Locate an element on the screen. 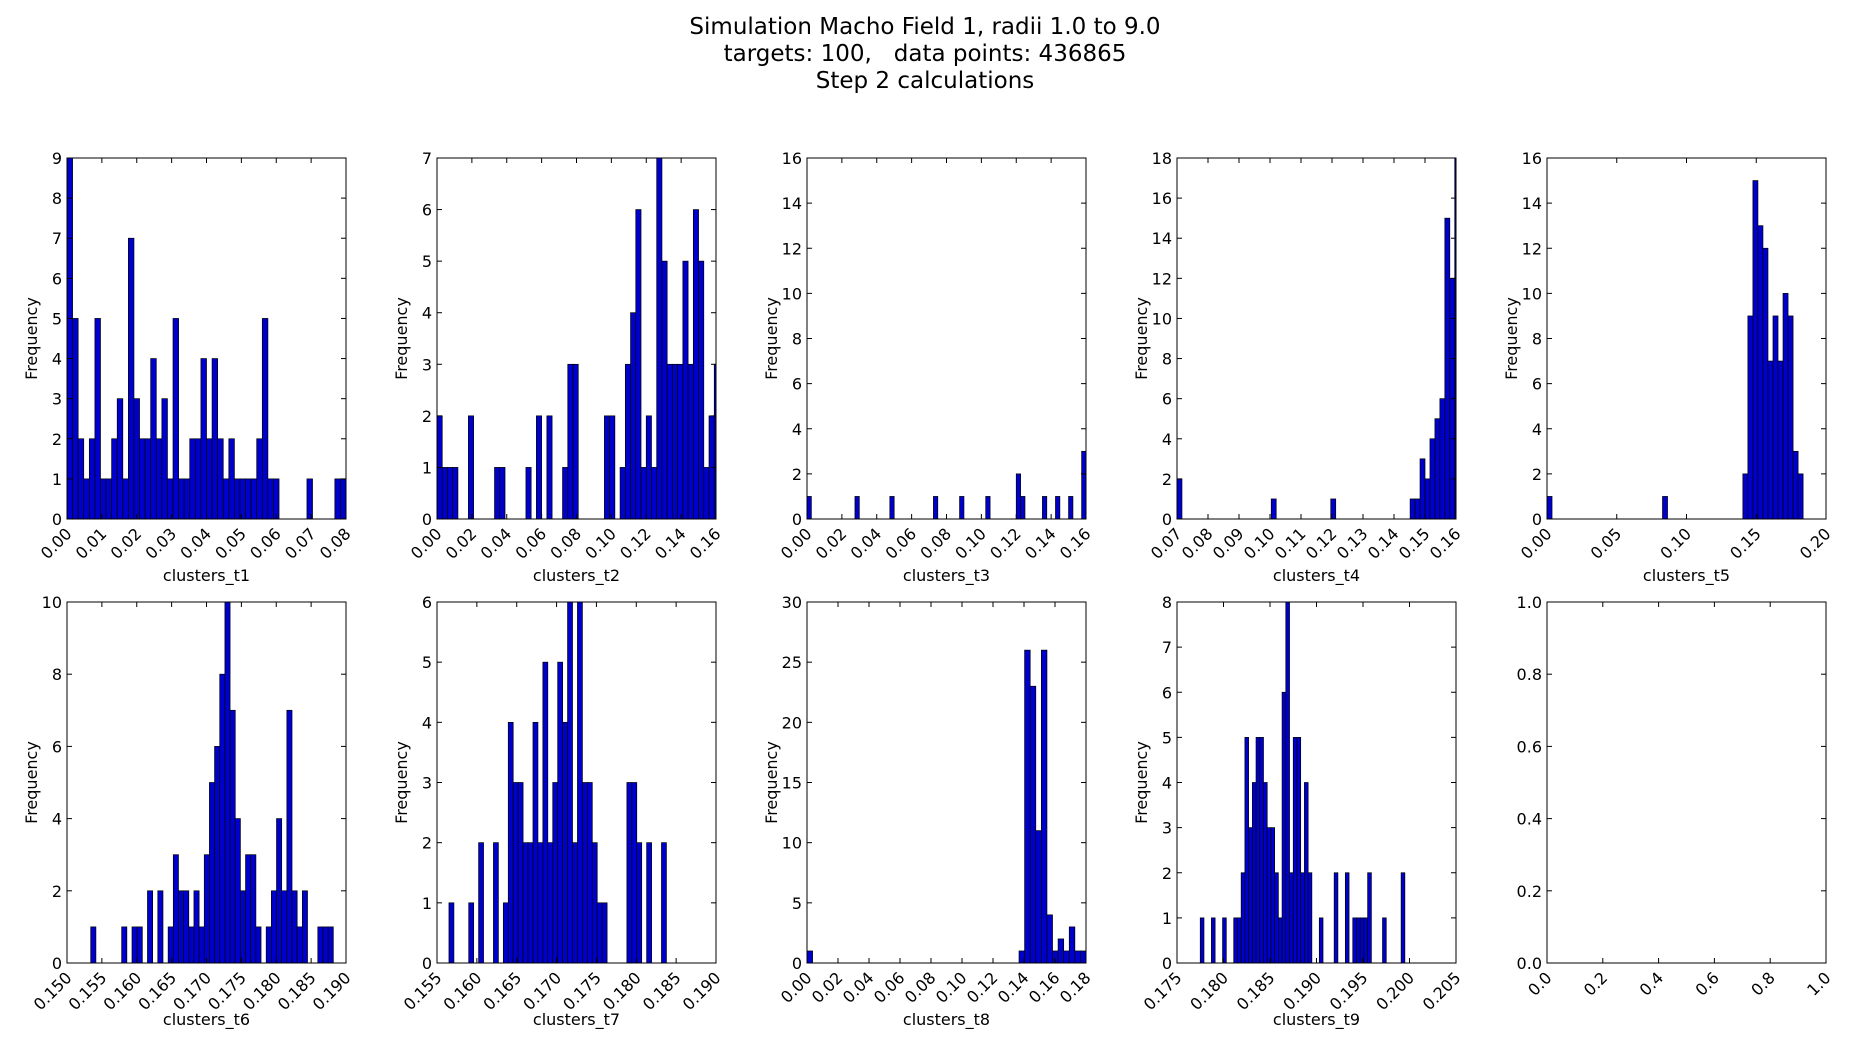 The width and height of the screenshot is (1850, 1050). y-axis-label: Frequency is located at coordinates (1511, 338).